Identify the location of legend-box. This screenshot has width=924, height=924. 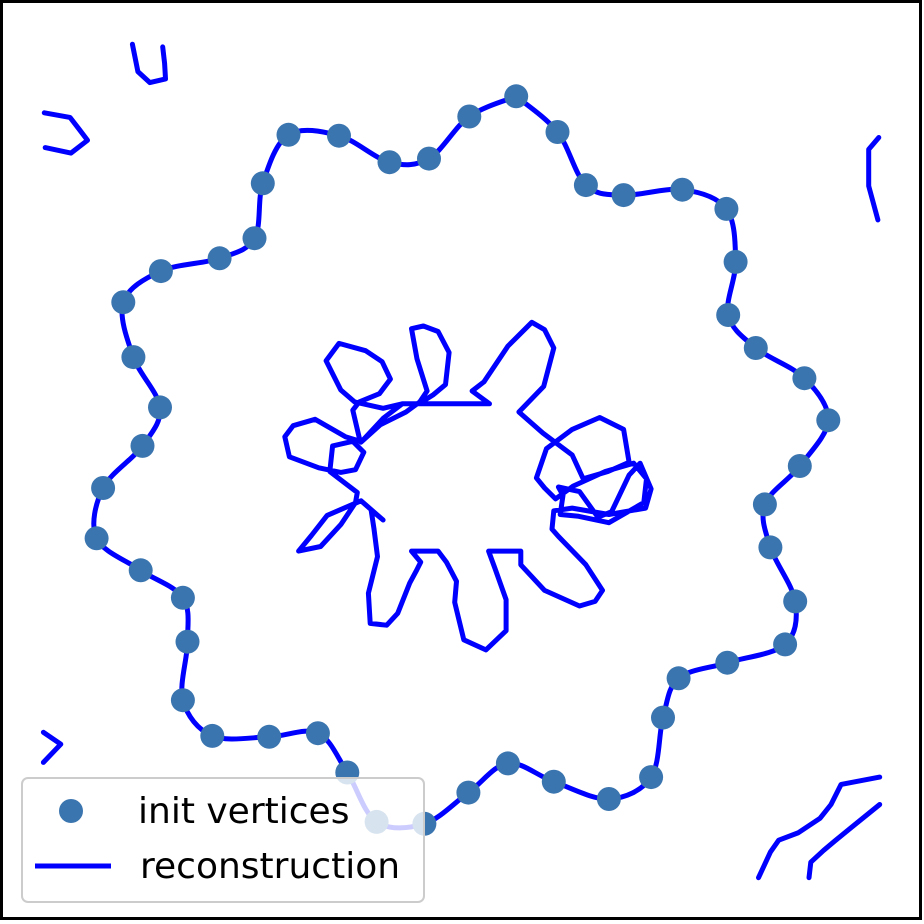
(223, 840).